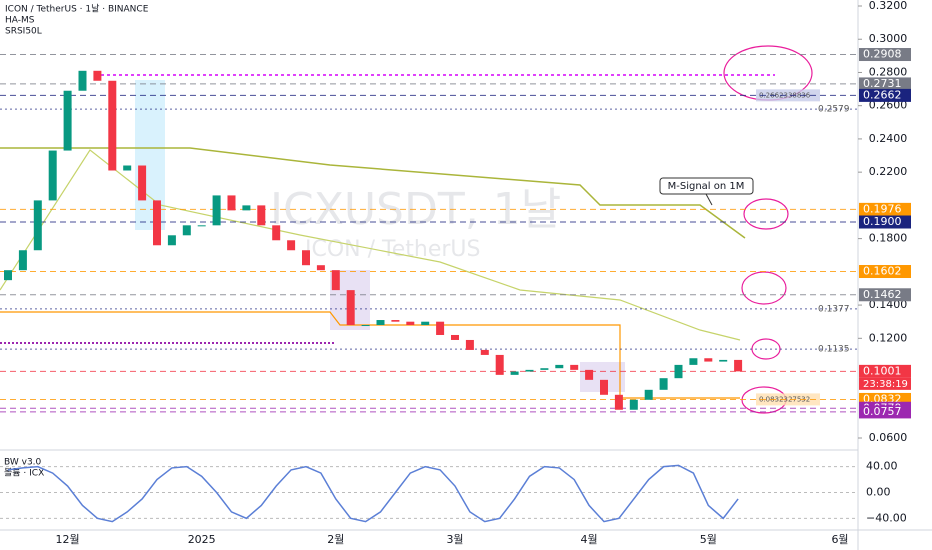  I want to click on osc-tick-label: −40.00, so click(886, 517).